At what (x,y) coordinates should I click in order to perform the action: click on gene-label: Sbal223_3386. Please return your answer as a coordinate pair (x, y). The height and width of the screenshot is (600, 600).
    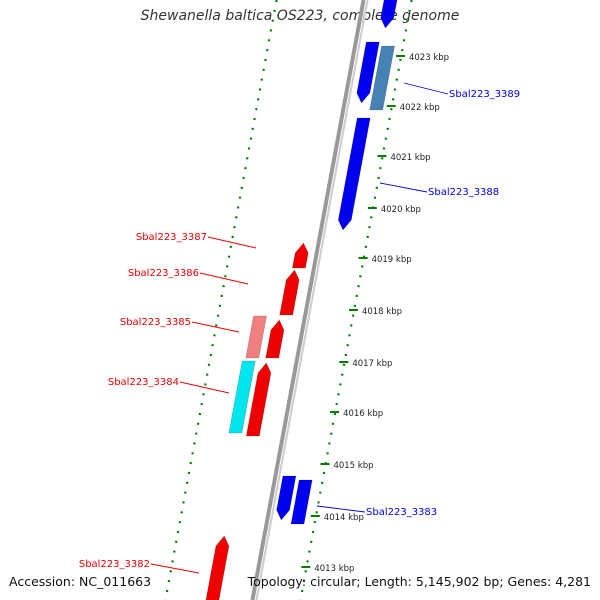
    Looking at the image, I should click on (163, 273).